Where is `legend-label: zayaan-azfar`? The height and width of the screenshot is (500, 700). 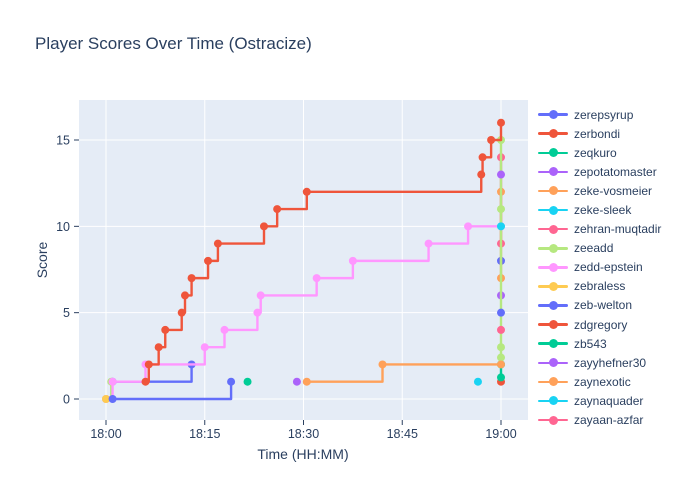
legend-label: zayaan-azfar is located at coordinates (609, 420).